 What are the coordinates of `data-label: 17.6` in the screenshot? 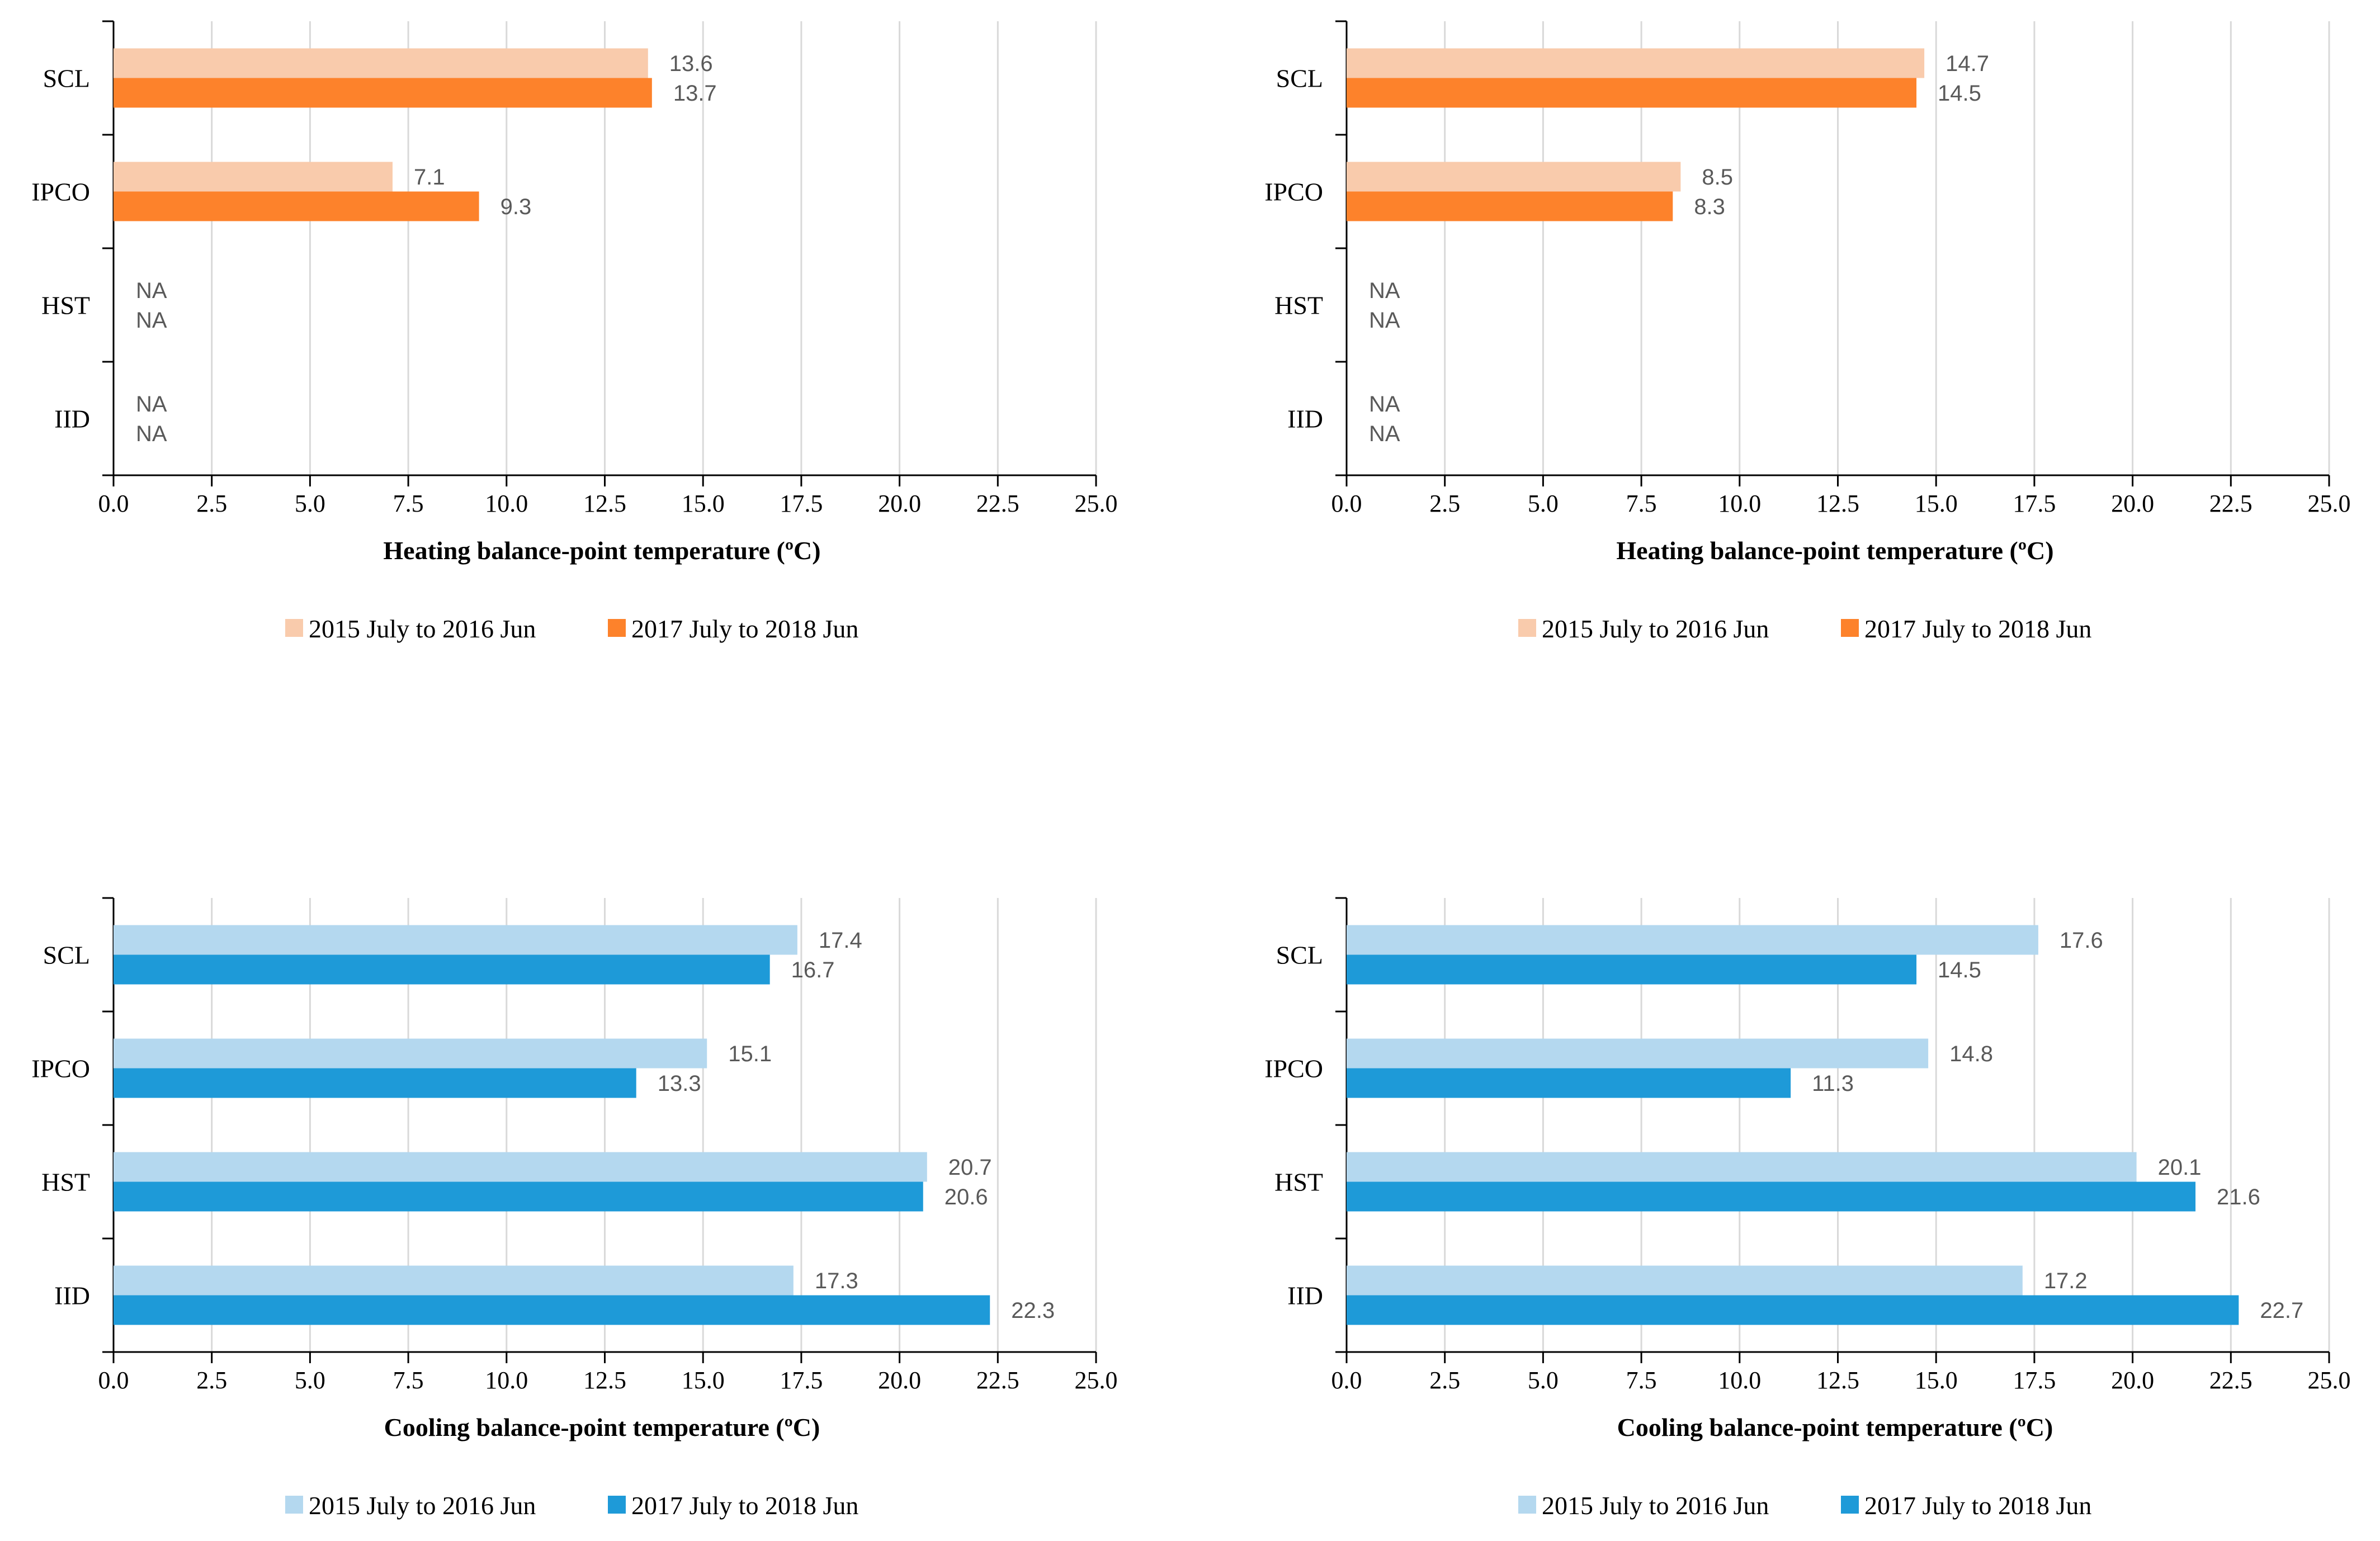 It's located at (2081, 940).